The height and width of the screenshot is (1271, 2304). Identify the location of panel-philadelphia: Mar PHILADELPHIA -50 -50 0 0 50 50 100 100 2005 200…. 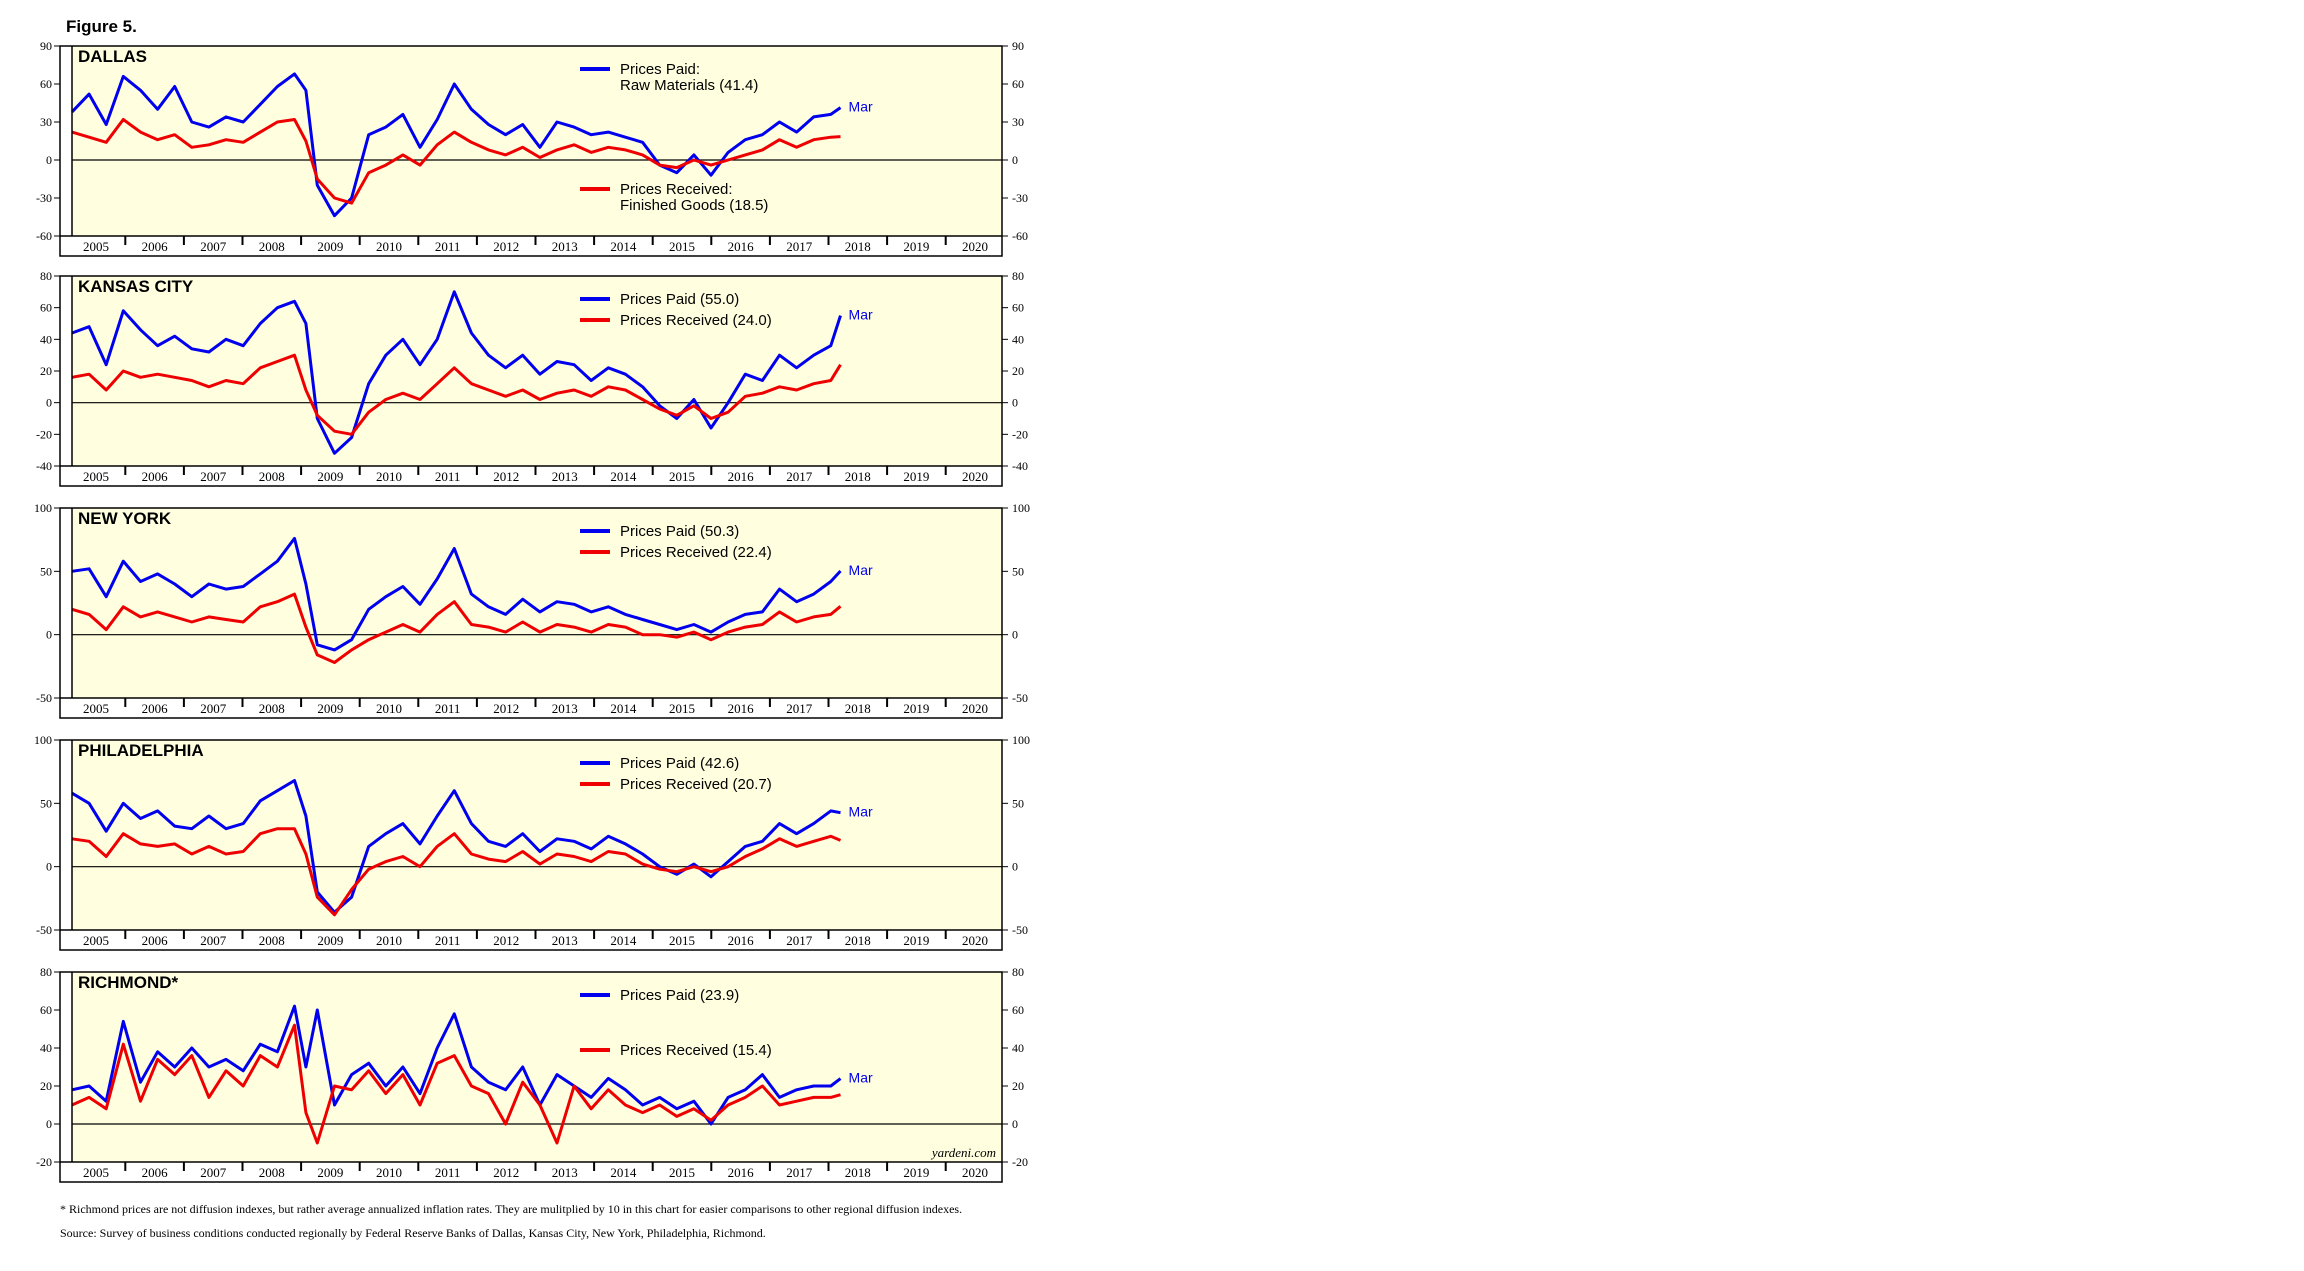
(532, 842).